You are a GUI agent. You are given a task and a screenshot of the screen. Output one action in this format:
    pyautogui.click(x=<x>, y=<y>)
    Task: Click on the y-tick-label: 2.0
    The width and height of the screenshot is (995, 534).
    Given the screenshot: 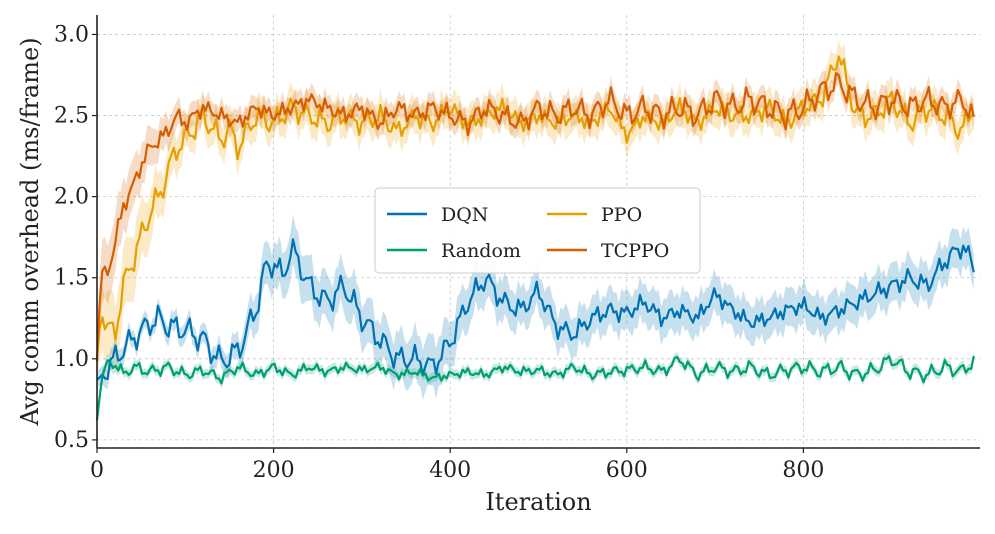 What is the action you would take?
    pyautogui.click(x=71, y=197)
    